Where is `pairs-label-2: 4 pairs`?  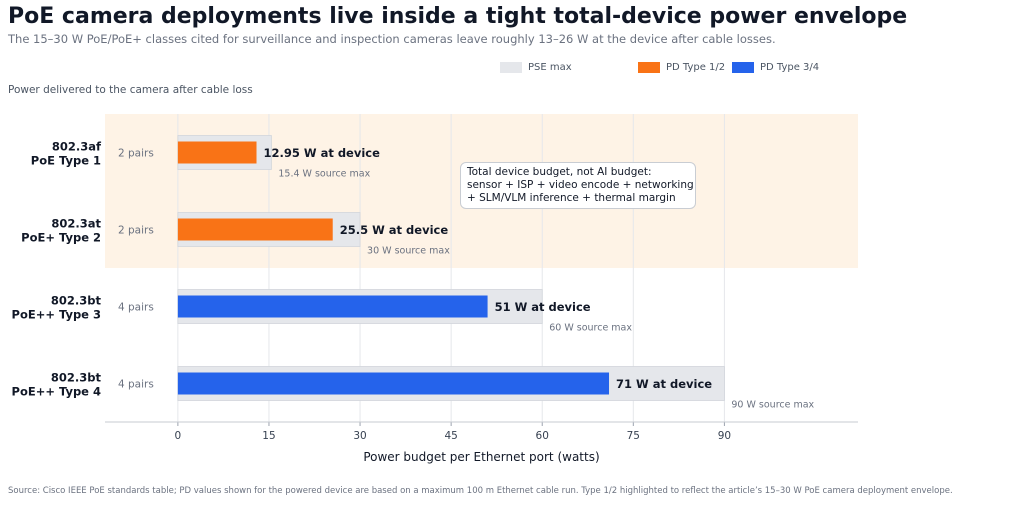
pairs-label-2: 4 pairs is located at coordinates (136, 308).